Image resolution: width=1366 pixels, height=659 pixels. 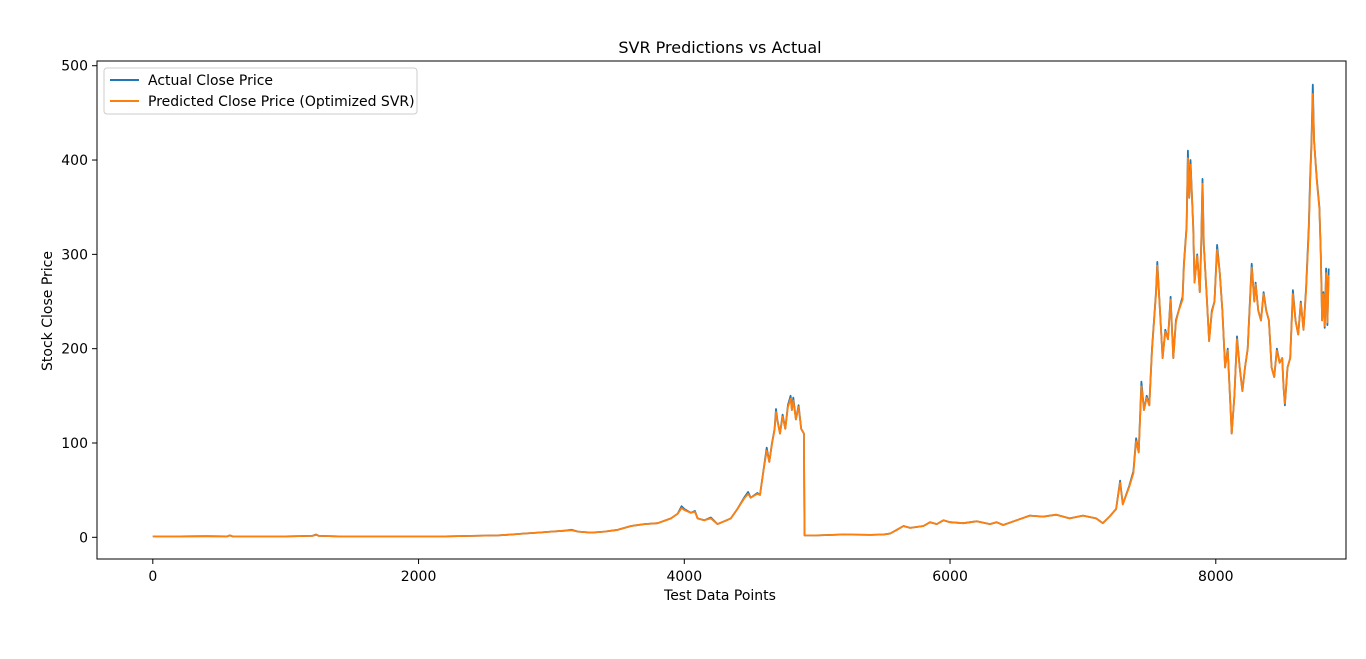 What do you see at coordinates (74, 350) in the screenshot?
I see `y-tick-label: 200` at bounding box center [74, 350].